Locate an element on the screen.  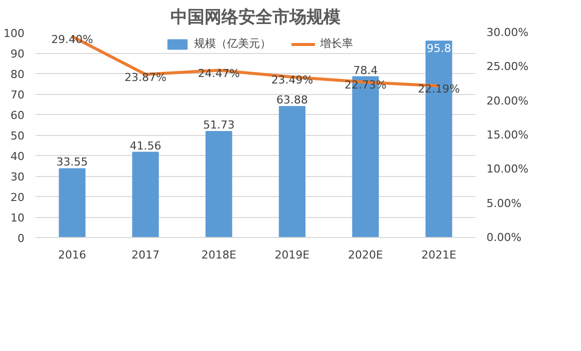
y2-tick-label: 0.00% is located at coordinates (504, 237).